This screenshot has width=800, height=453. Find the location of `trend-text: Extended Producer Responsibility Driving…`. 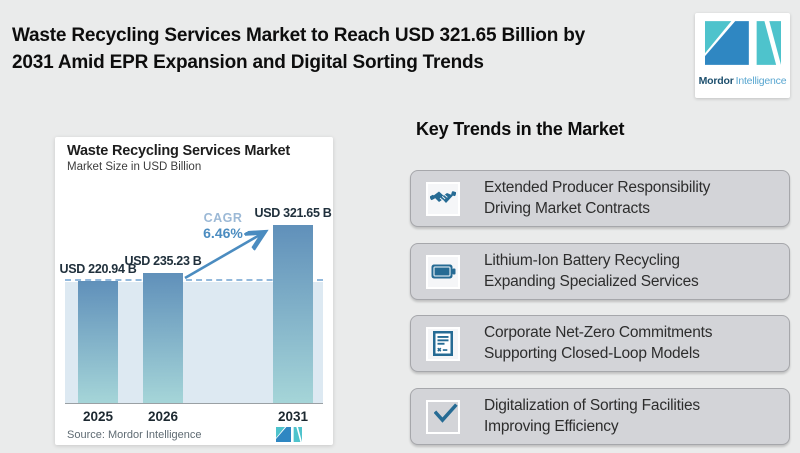

trend-text: Extended Producer Responsibility Driving… is located at coordinates (597, 198).